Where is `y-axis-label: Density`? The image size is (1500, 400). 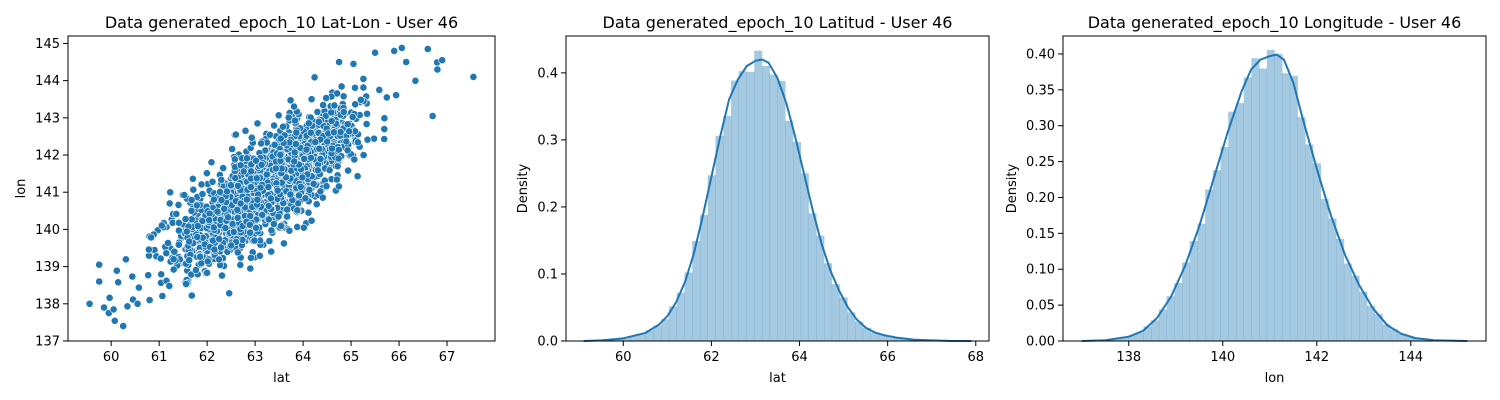
y-axis-label: Density is located at coordinates (1012, 188).